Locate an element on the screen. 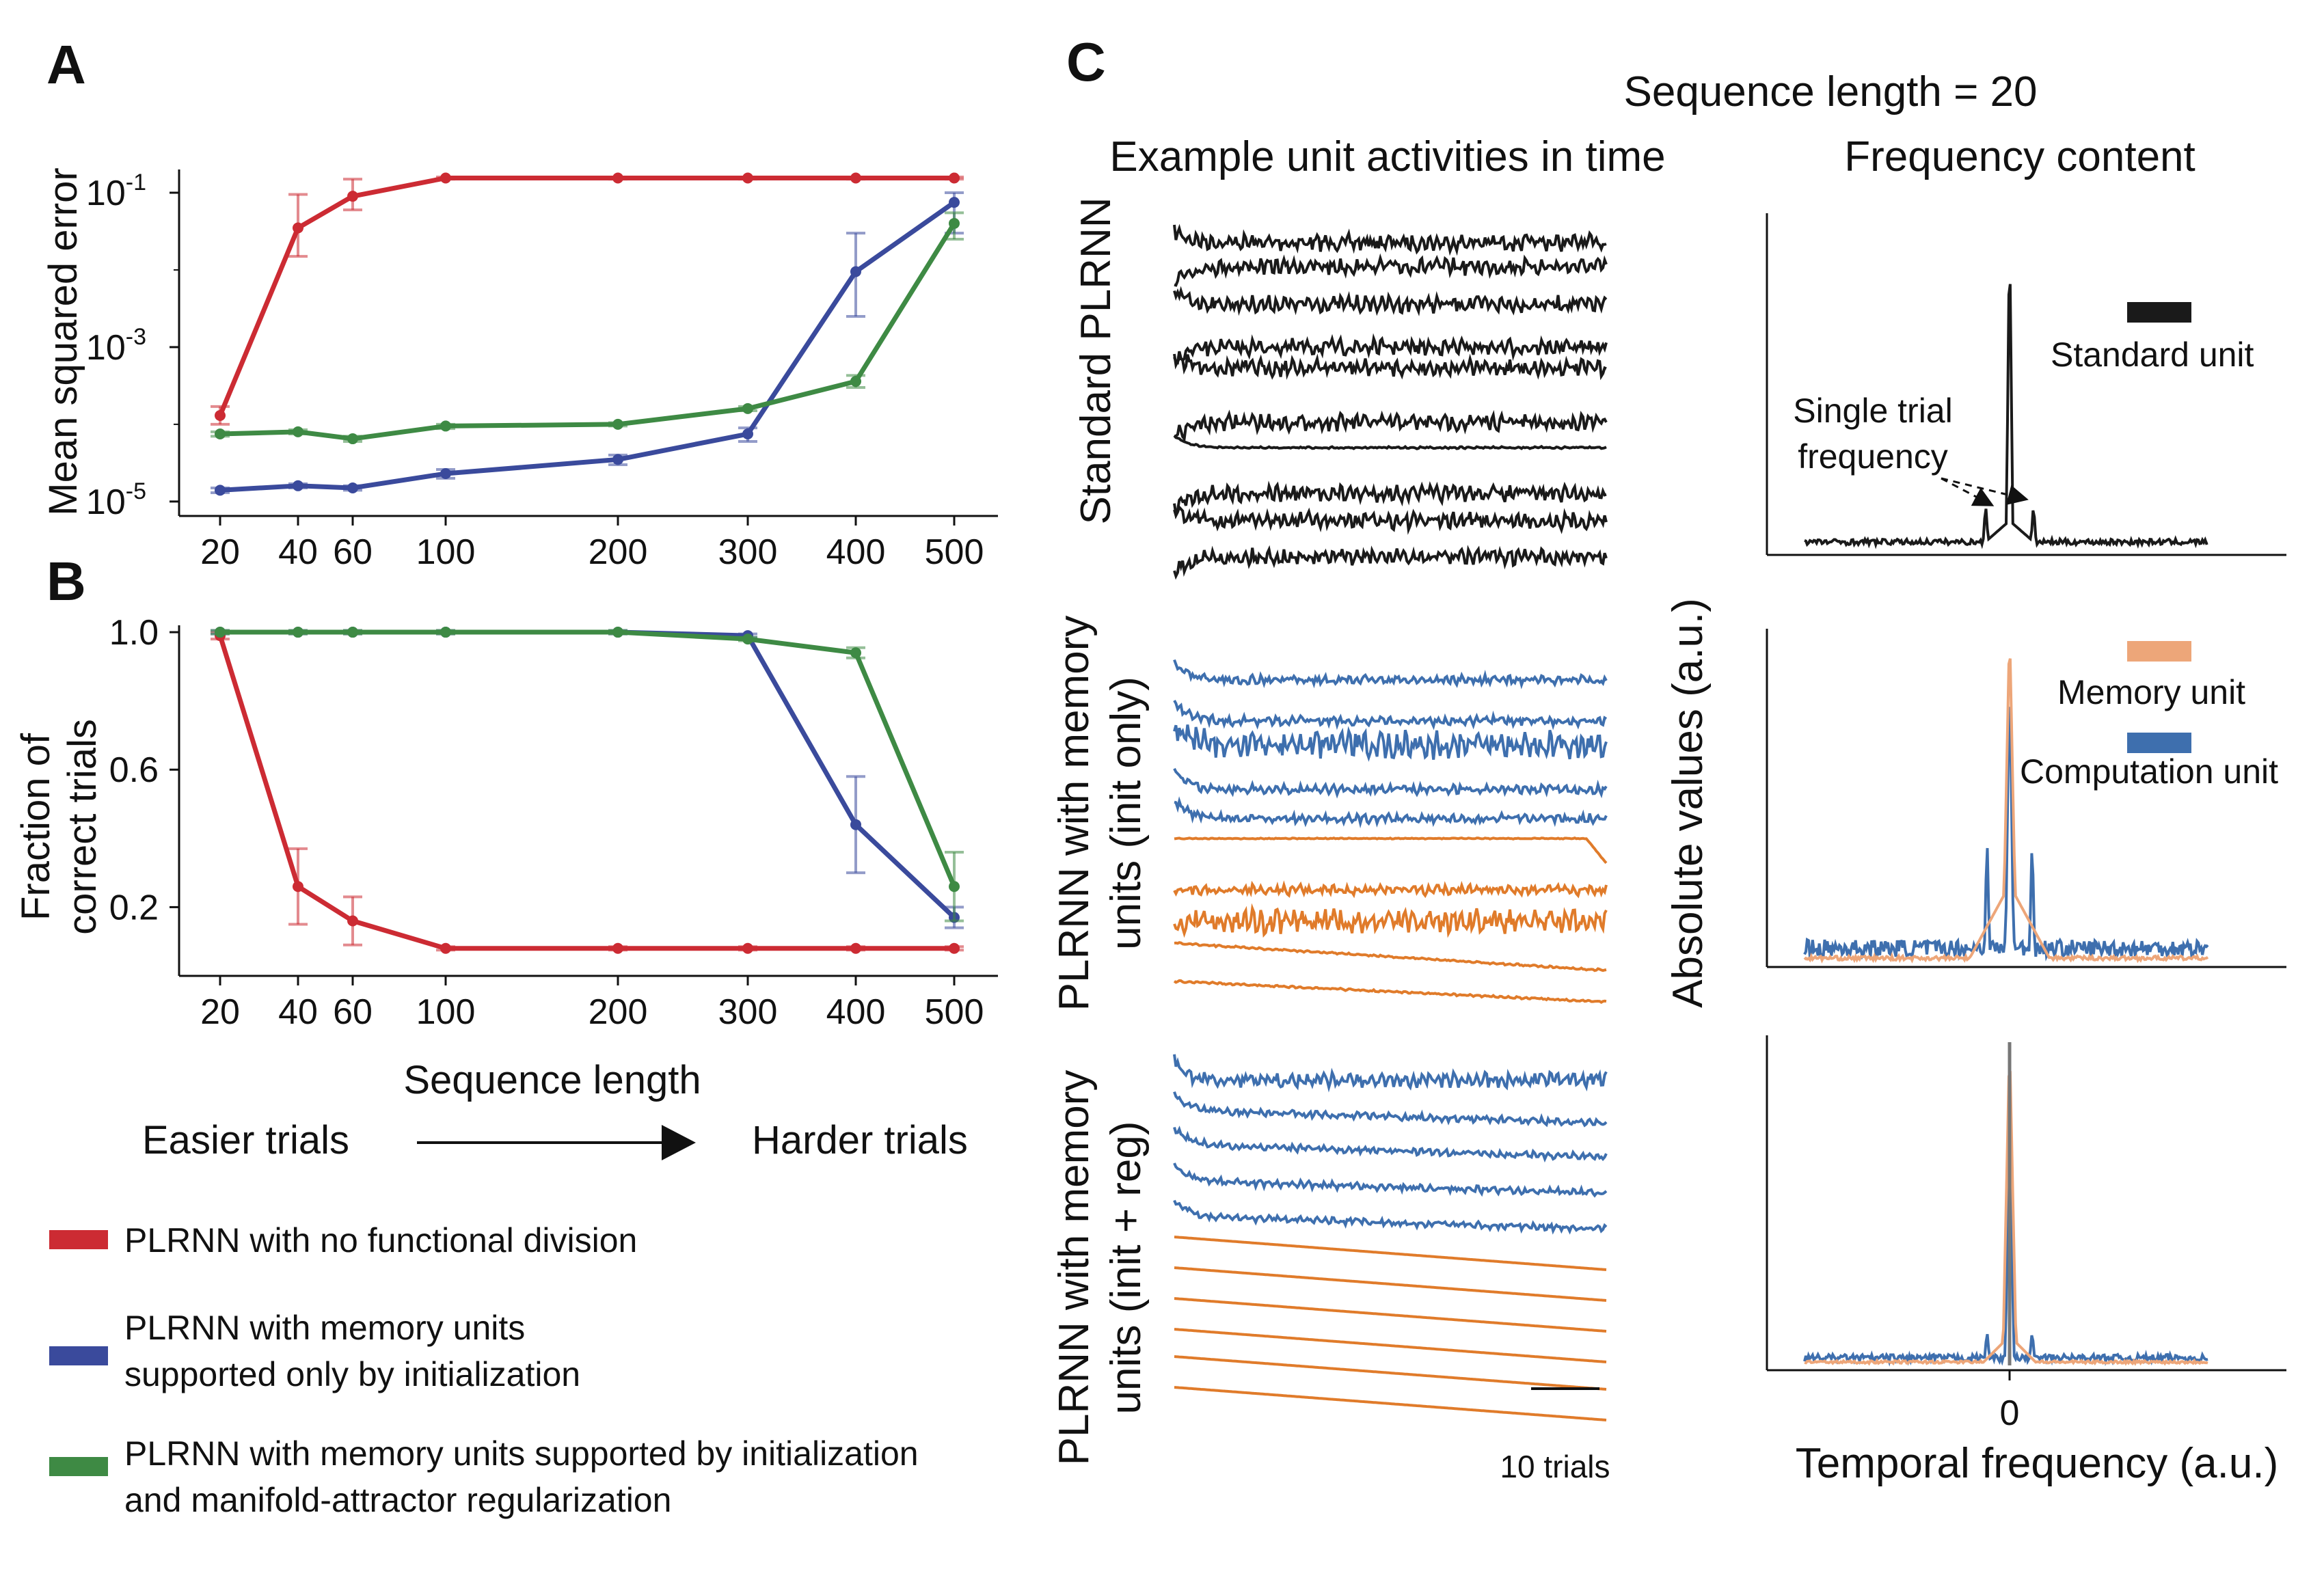 This screenshot has height=1580, width=2324. row-label-init-only-line2: units (init only) is located at coordinates (1126, 814).